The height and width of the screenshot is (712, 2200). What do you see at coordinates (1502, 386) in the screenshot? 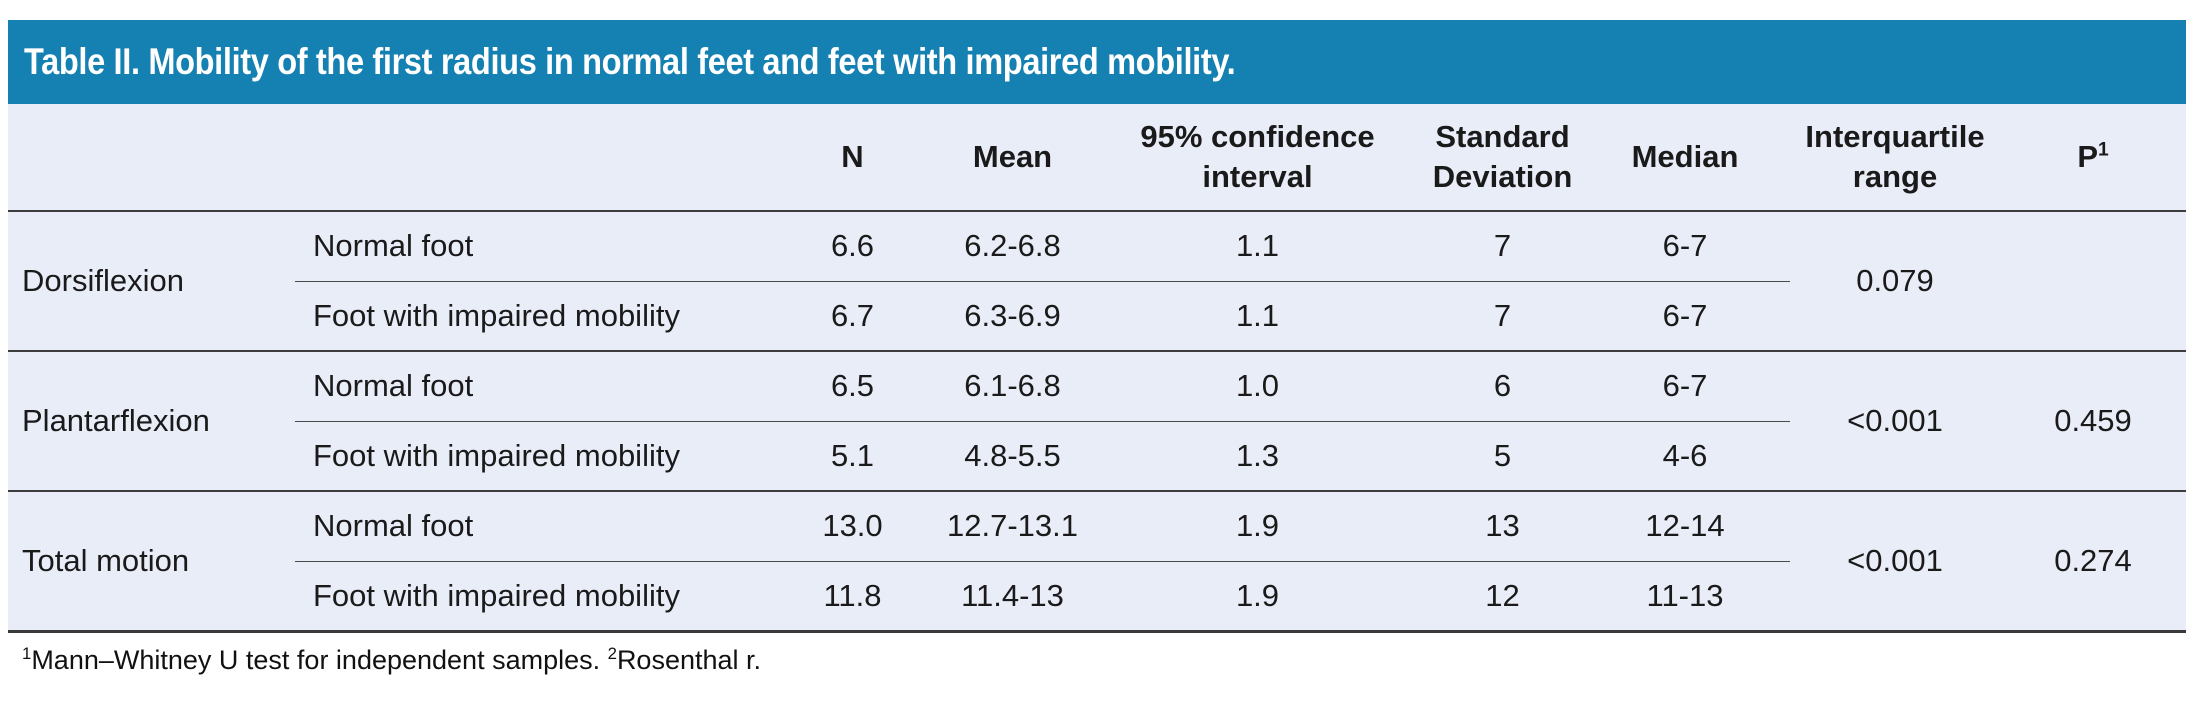
I see `value-cell: 6` at bounding box center [1502, 386].